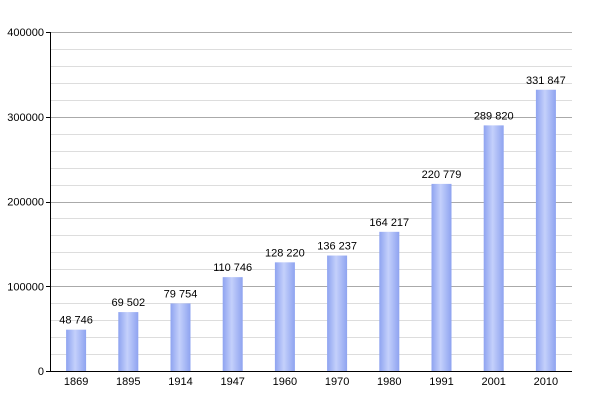  What do you see at coordinates (181, 294) in the screenshot?
I see `data-label-1914: 79 754` at bounding box center [181, 294].